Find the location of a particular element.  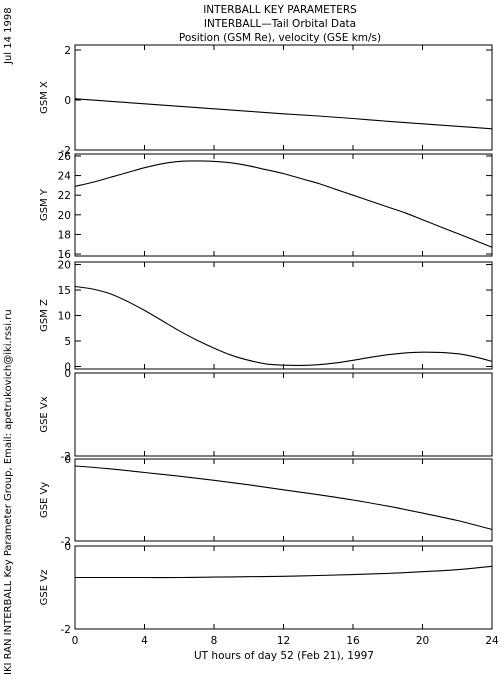

panel-1: 16 18 20 22 24 26 GSM Y is located at coordinates (266, 206).